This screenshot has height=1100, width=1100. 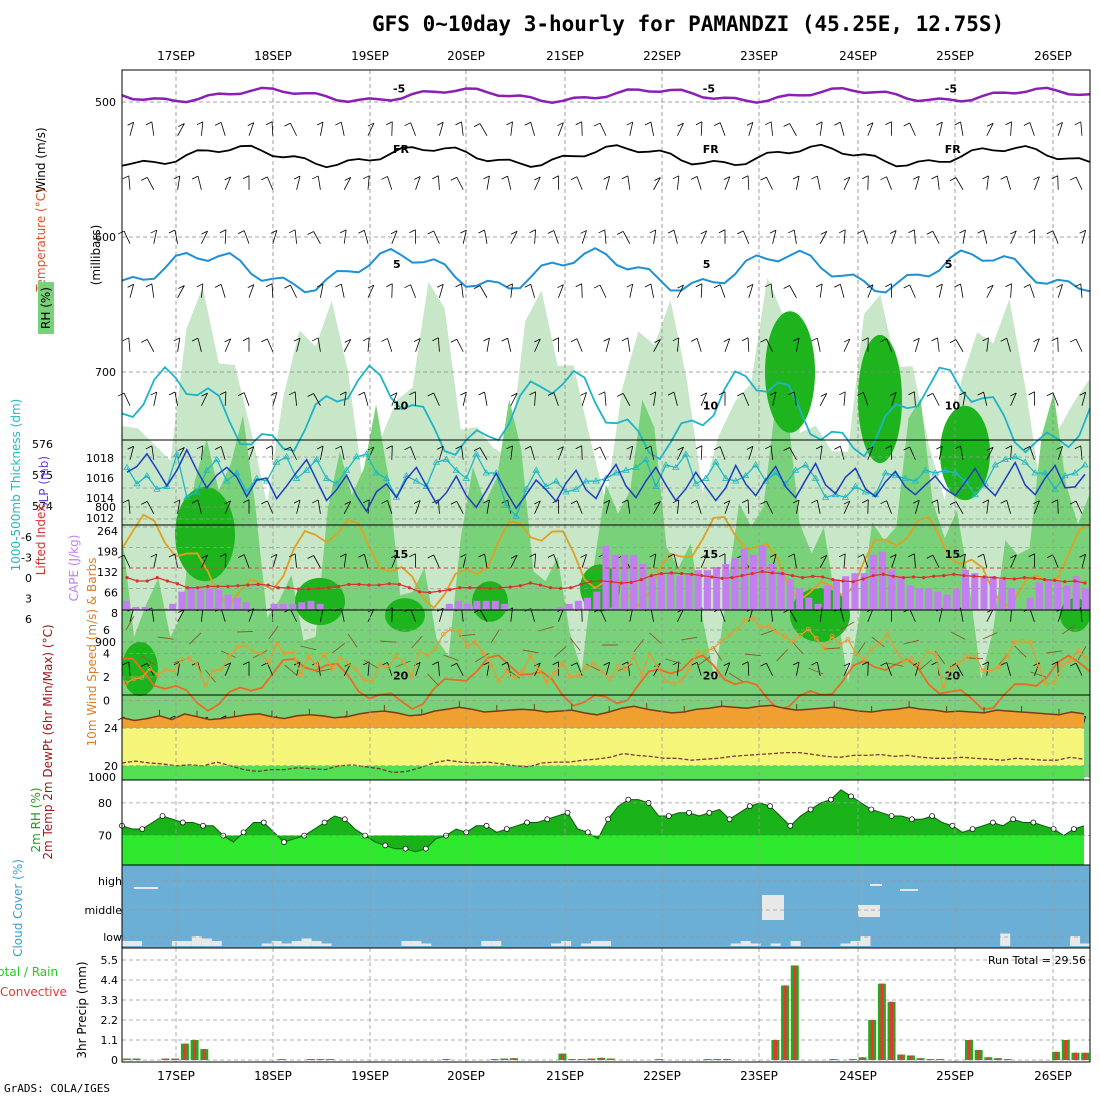 What do you see at coordinates (103, 910) in the screenshot?
I see `cloud-level-label: middle` at bounding box center [103, 910].